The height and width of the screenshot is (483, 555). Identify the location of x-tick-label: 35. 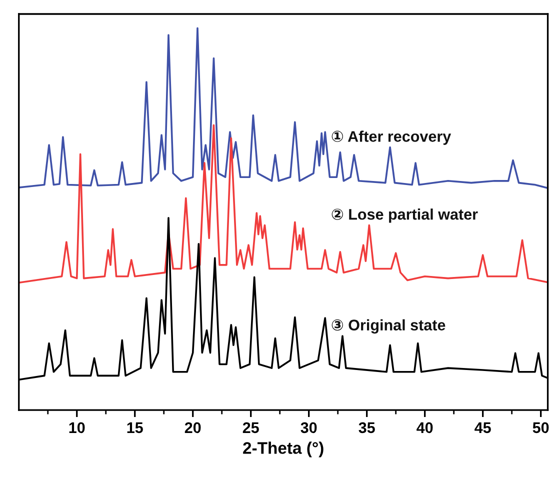
(366, 428).